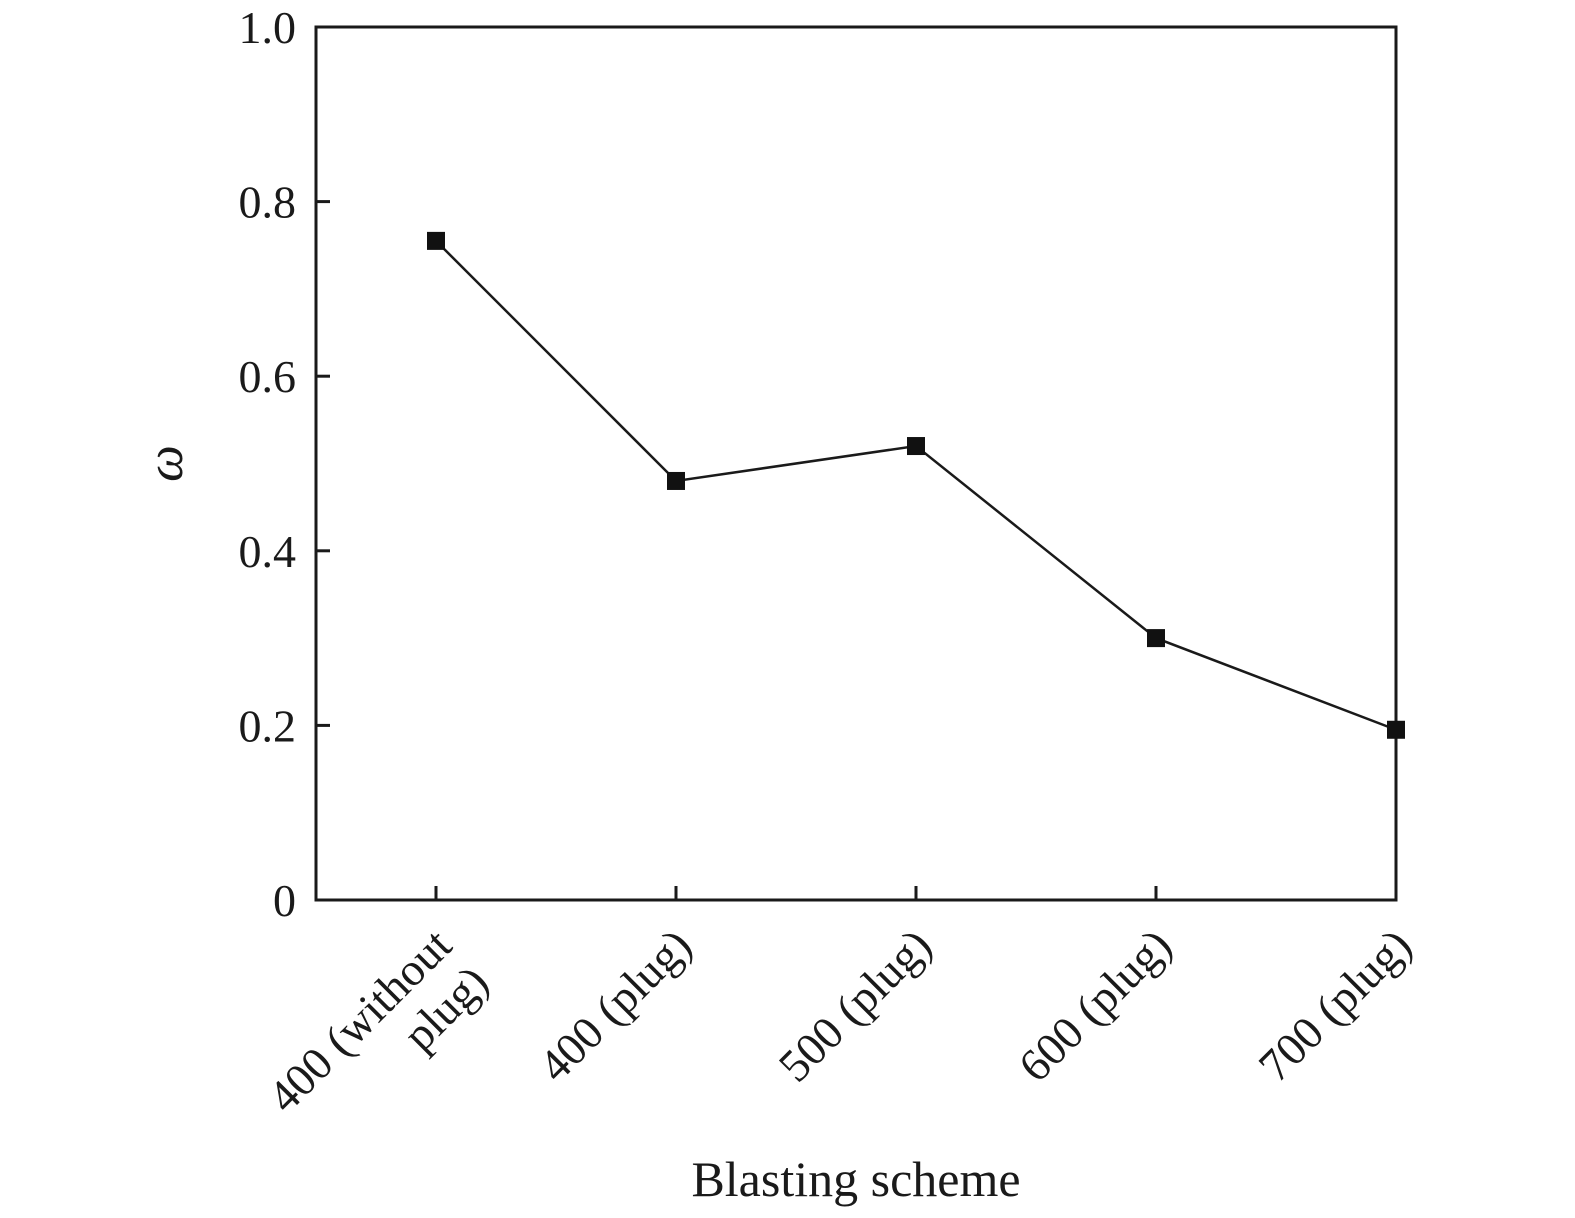  Describe the element at coordinates (268, 376) in the screenshot. I see `y-tick-label: 0.6` at that location.